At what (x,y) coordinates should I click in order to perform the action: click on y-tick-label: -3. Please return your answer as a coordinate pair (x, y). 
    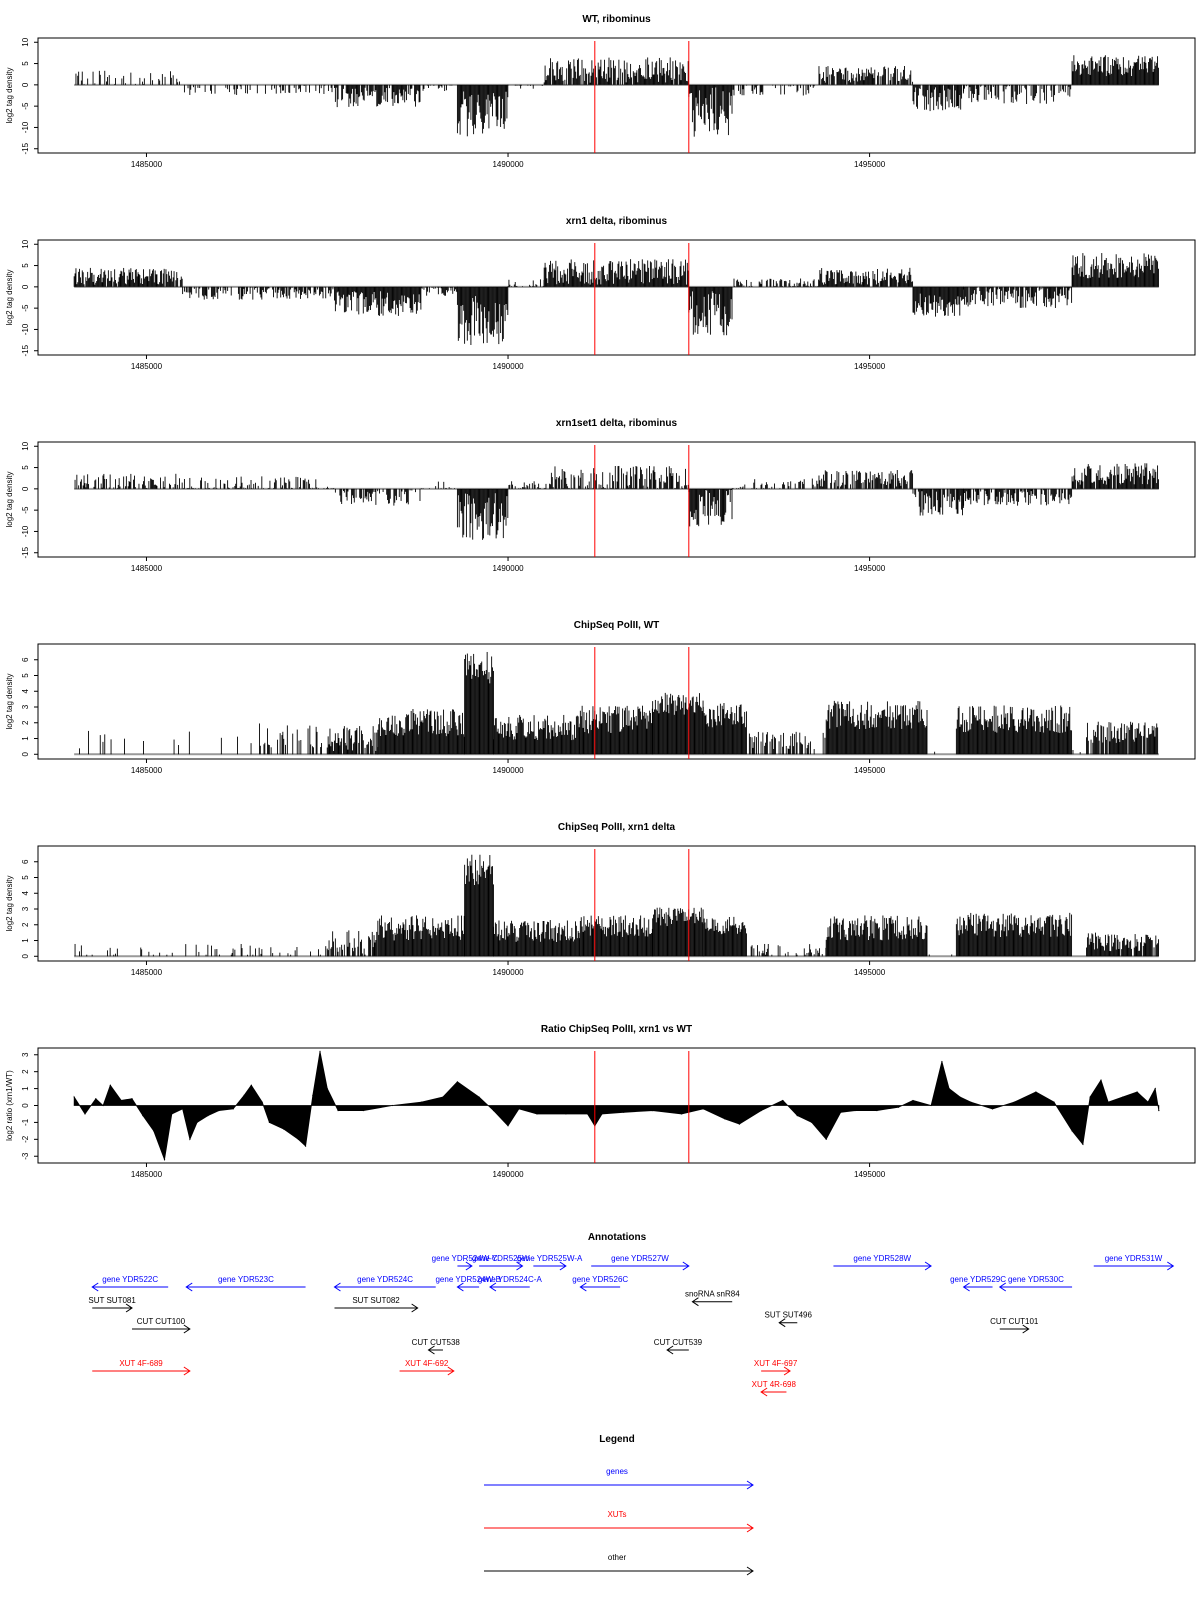
    Looking at the image, I should click on (25, 1156).